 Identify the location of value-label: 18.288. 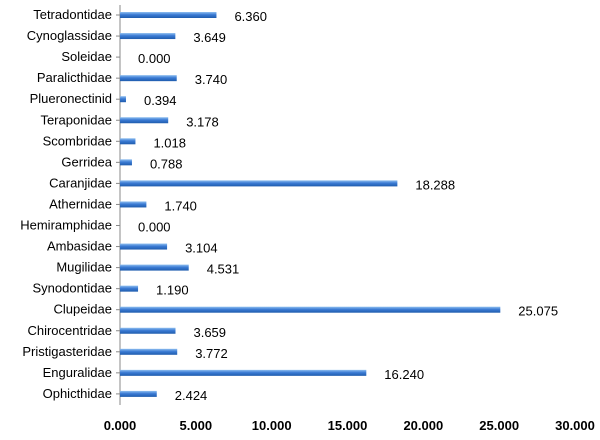
(435, 184).